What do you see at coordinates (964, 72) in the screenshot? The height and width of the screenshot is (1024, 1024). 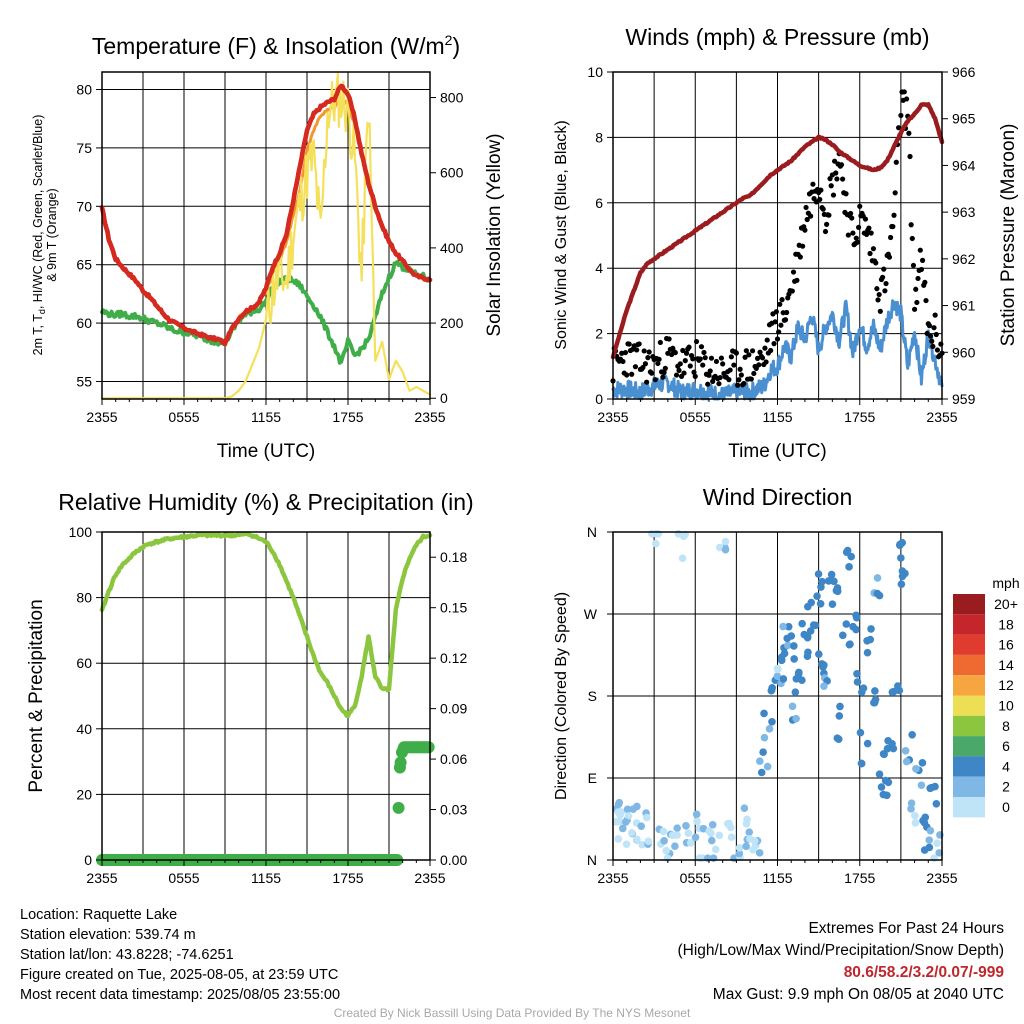 I see `y2-tick-label: 966` at bounding box center [964, 72].